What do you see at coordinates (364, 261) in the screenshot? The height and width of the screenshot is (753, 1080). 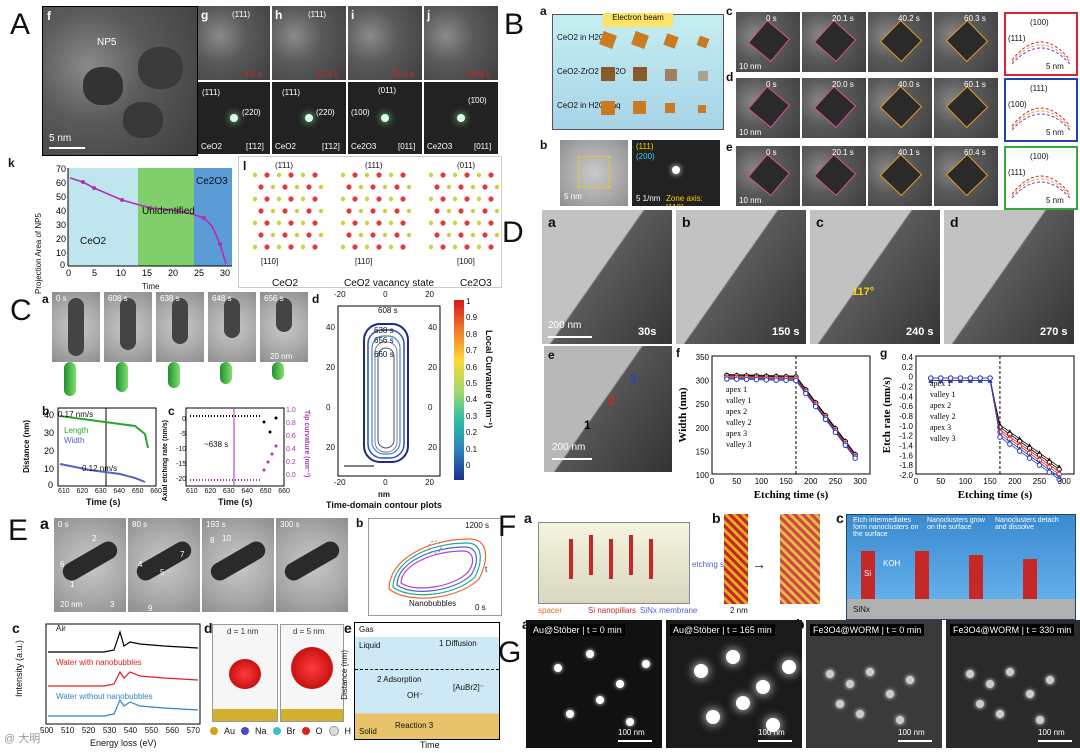 I see `zone-axis-label: [110]` at bounding box center [364, 261].